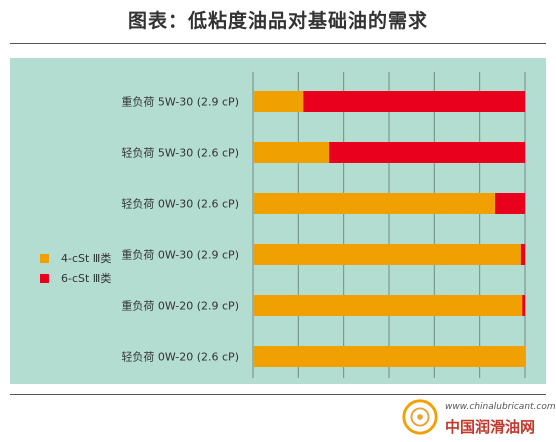 The height and width of the screenshot is (442, 556). Describe the element at coordinates (86, 278) in the screenshot. I see `legend-label-6cst: 6-cSt Ⅲ类` at that location.